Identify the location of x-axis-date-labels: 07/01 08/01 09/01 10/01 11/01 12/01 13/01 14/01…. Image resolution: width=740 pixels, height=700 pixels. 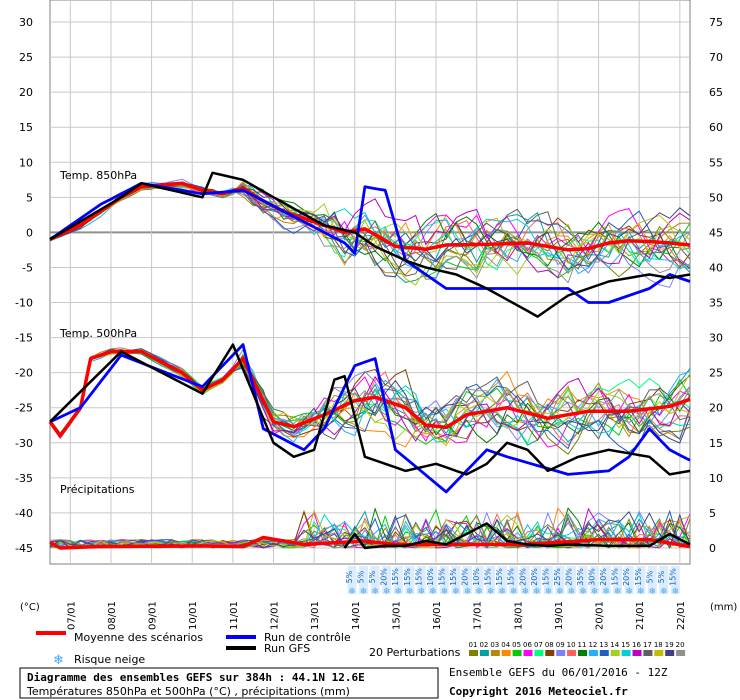
(376, 615).